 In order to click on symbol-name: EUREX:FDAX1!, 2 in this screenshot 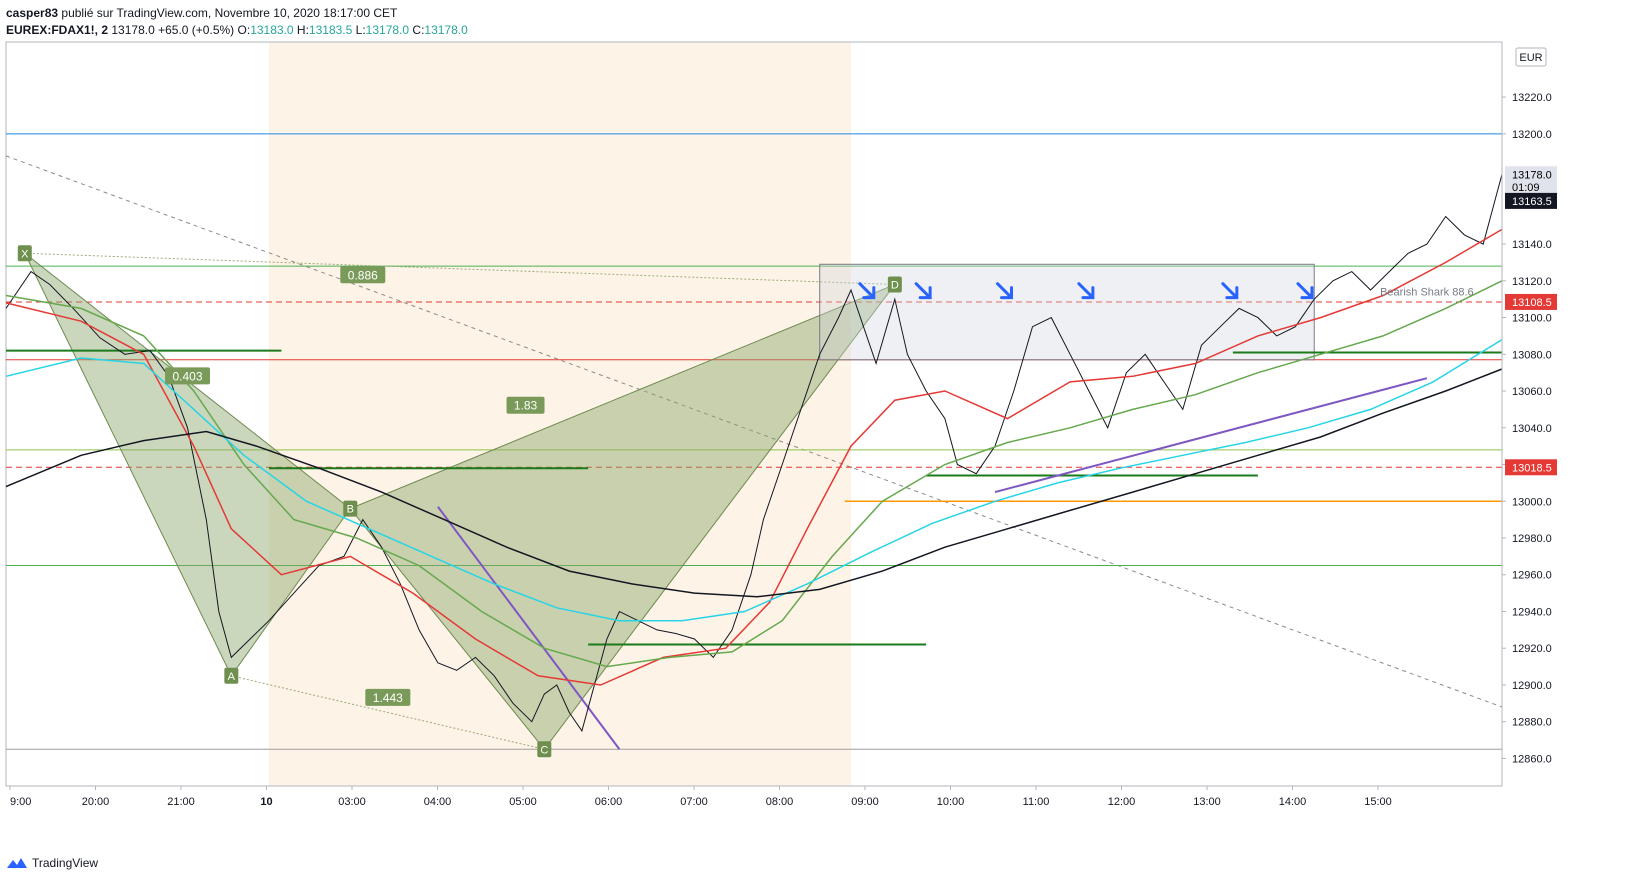, I will do `click(57, 30)`.